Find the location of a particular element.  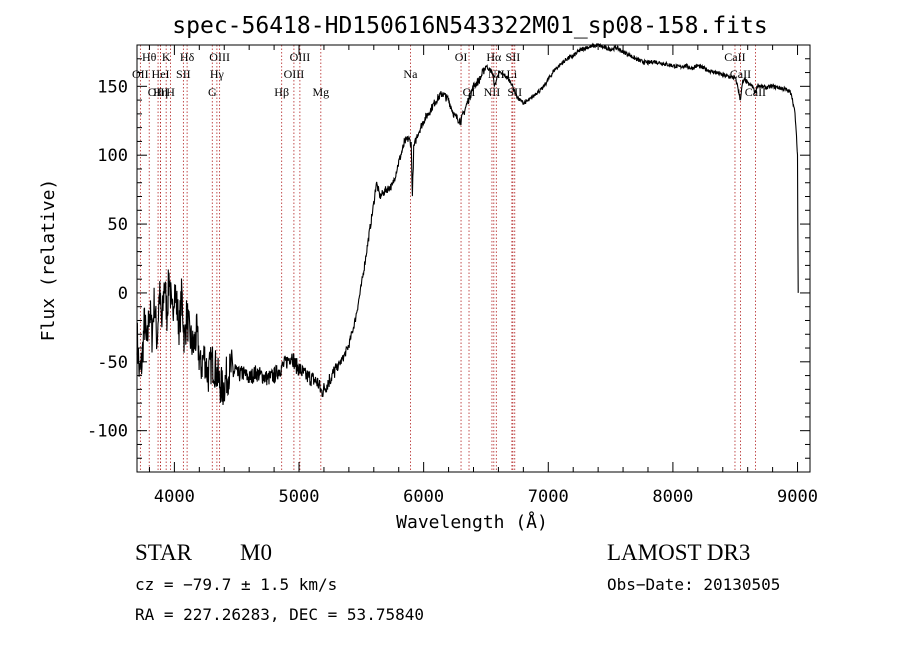

line-marker-label: Hα is located at coordinates (494, 57).